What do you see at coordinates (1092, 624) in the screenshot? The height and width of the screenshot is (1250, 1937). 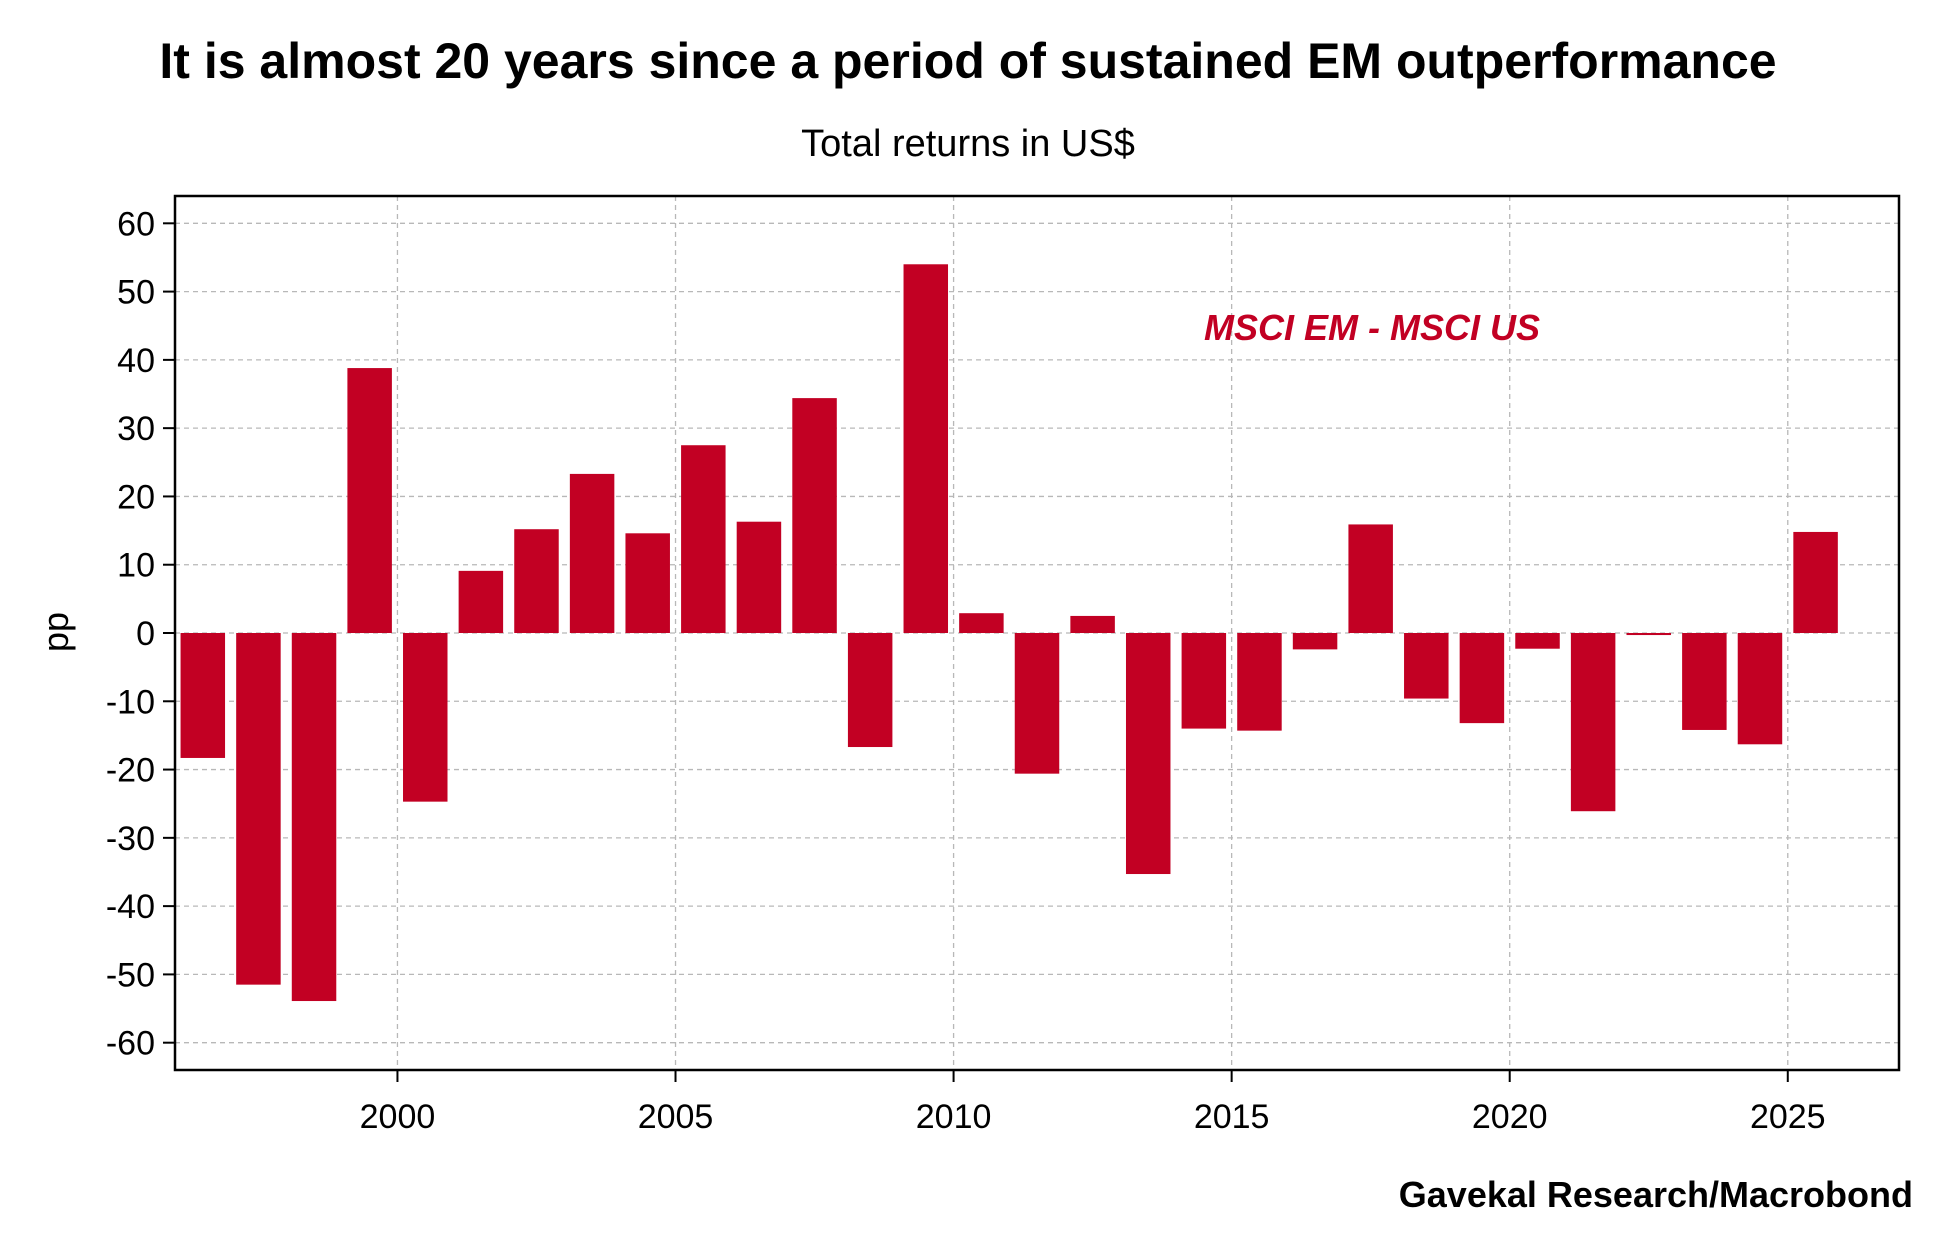 I see `bar-2012` at bounding box center [1092, 624].